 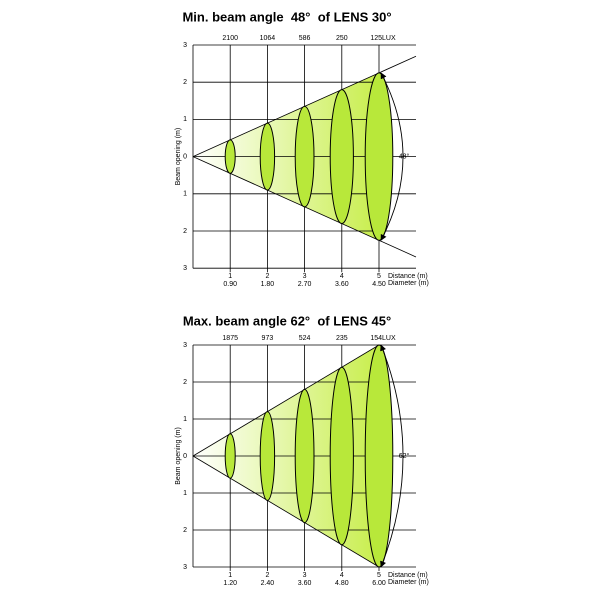 I want to click on lux-label: 154LUX, so click(x=383, y=338).